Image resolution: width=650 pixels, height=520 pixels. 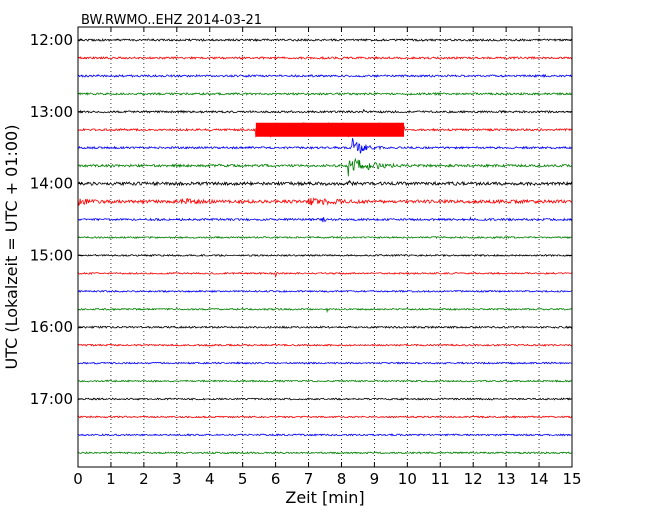 What do you see at coordinates (78, 479) in the screenshot?
I see `x-tick-label: 0` at bounding box center [78, 479].